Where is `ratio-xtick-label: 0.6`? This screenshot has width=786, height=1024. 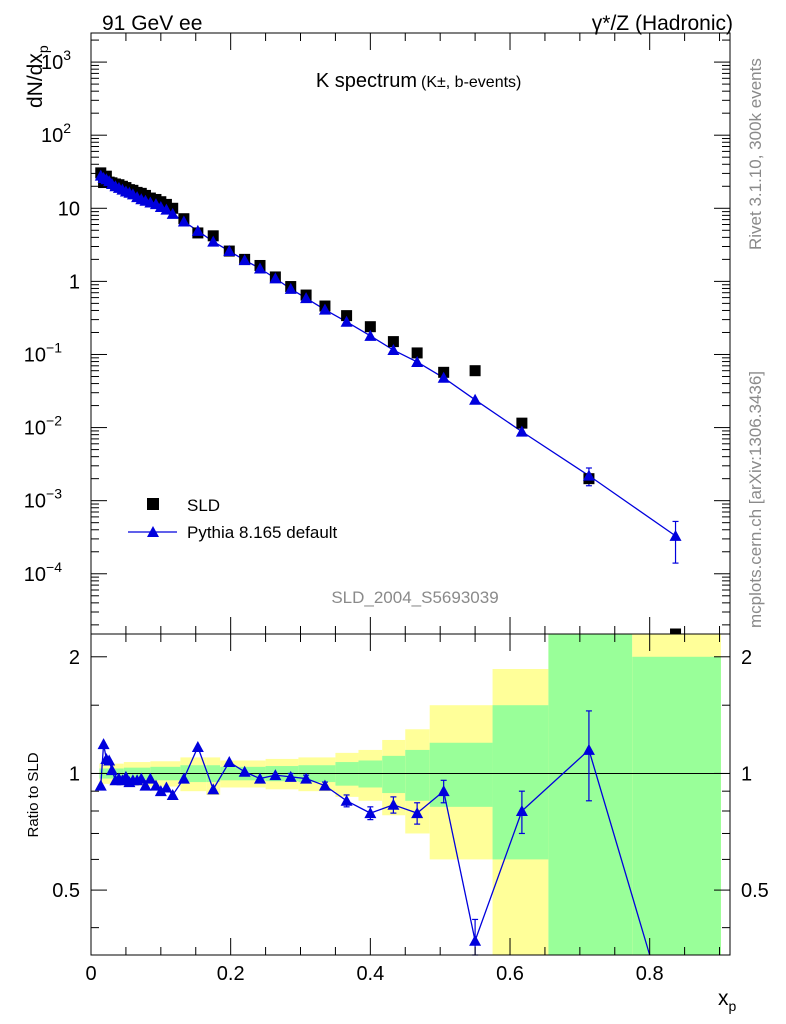 ratio-xtick-label: 0.6 is located at coordinates (510, 974).